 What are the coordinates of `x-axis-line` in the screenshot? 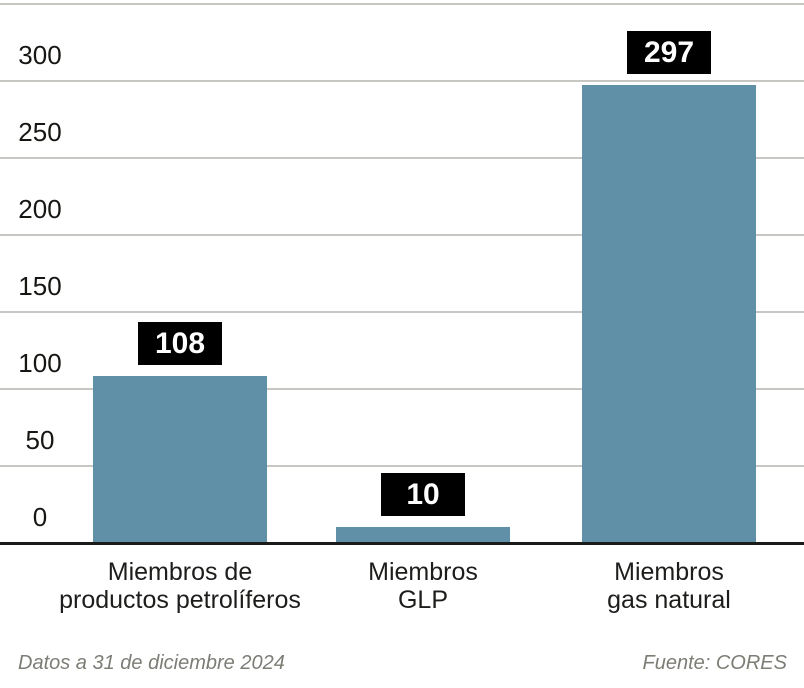 It's located at (402, 543).